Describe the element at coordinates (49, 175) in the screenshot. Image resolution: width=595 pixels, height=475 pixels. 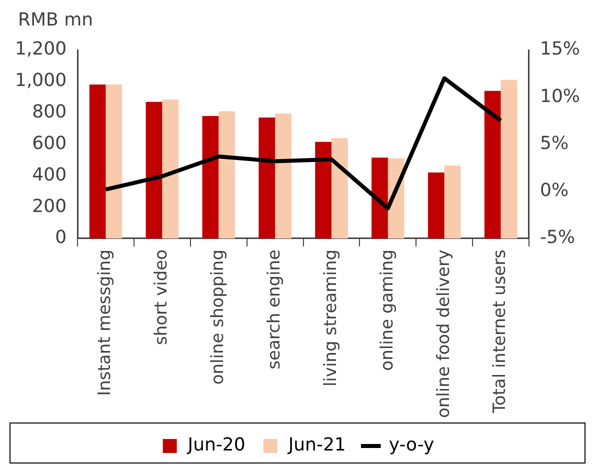
I see `y-tick-label: 400` at that location.